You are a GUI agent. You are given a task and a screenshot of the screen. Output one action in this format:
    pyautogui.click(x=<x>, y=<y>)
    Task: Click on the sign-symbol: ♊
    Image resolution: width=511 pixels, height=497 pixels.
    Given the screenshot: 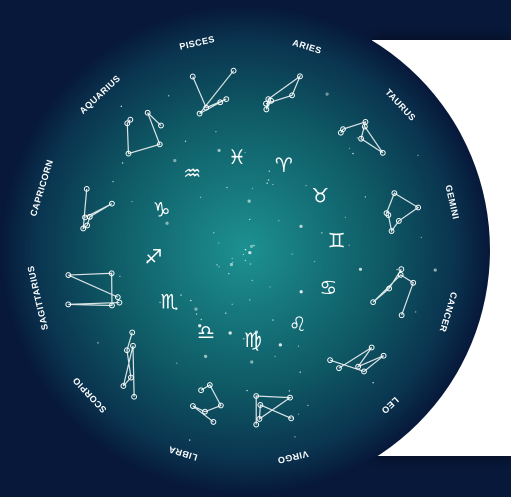 What is the action you would take?
    pyautogui.click(x=337, y=240)
    